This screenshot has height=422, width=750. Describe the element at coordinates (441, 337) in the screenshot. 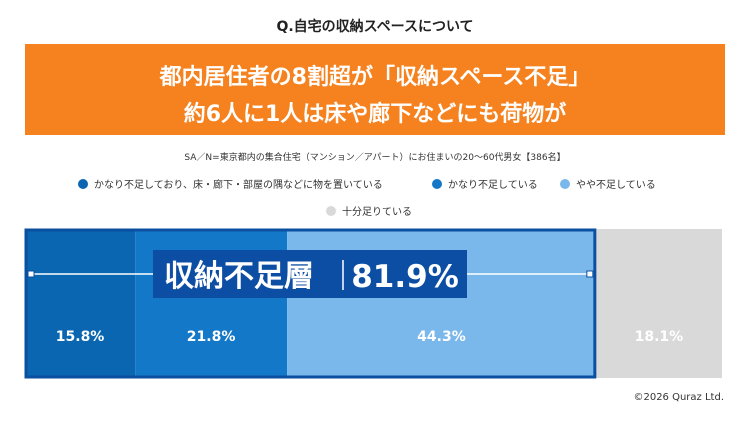

I see `bar-label-3: 44.3%` at that location.